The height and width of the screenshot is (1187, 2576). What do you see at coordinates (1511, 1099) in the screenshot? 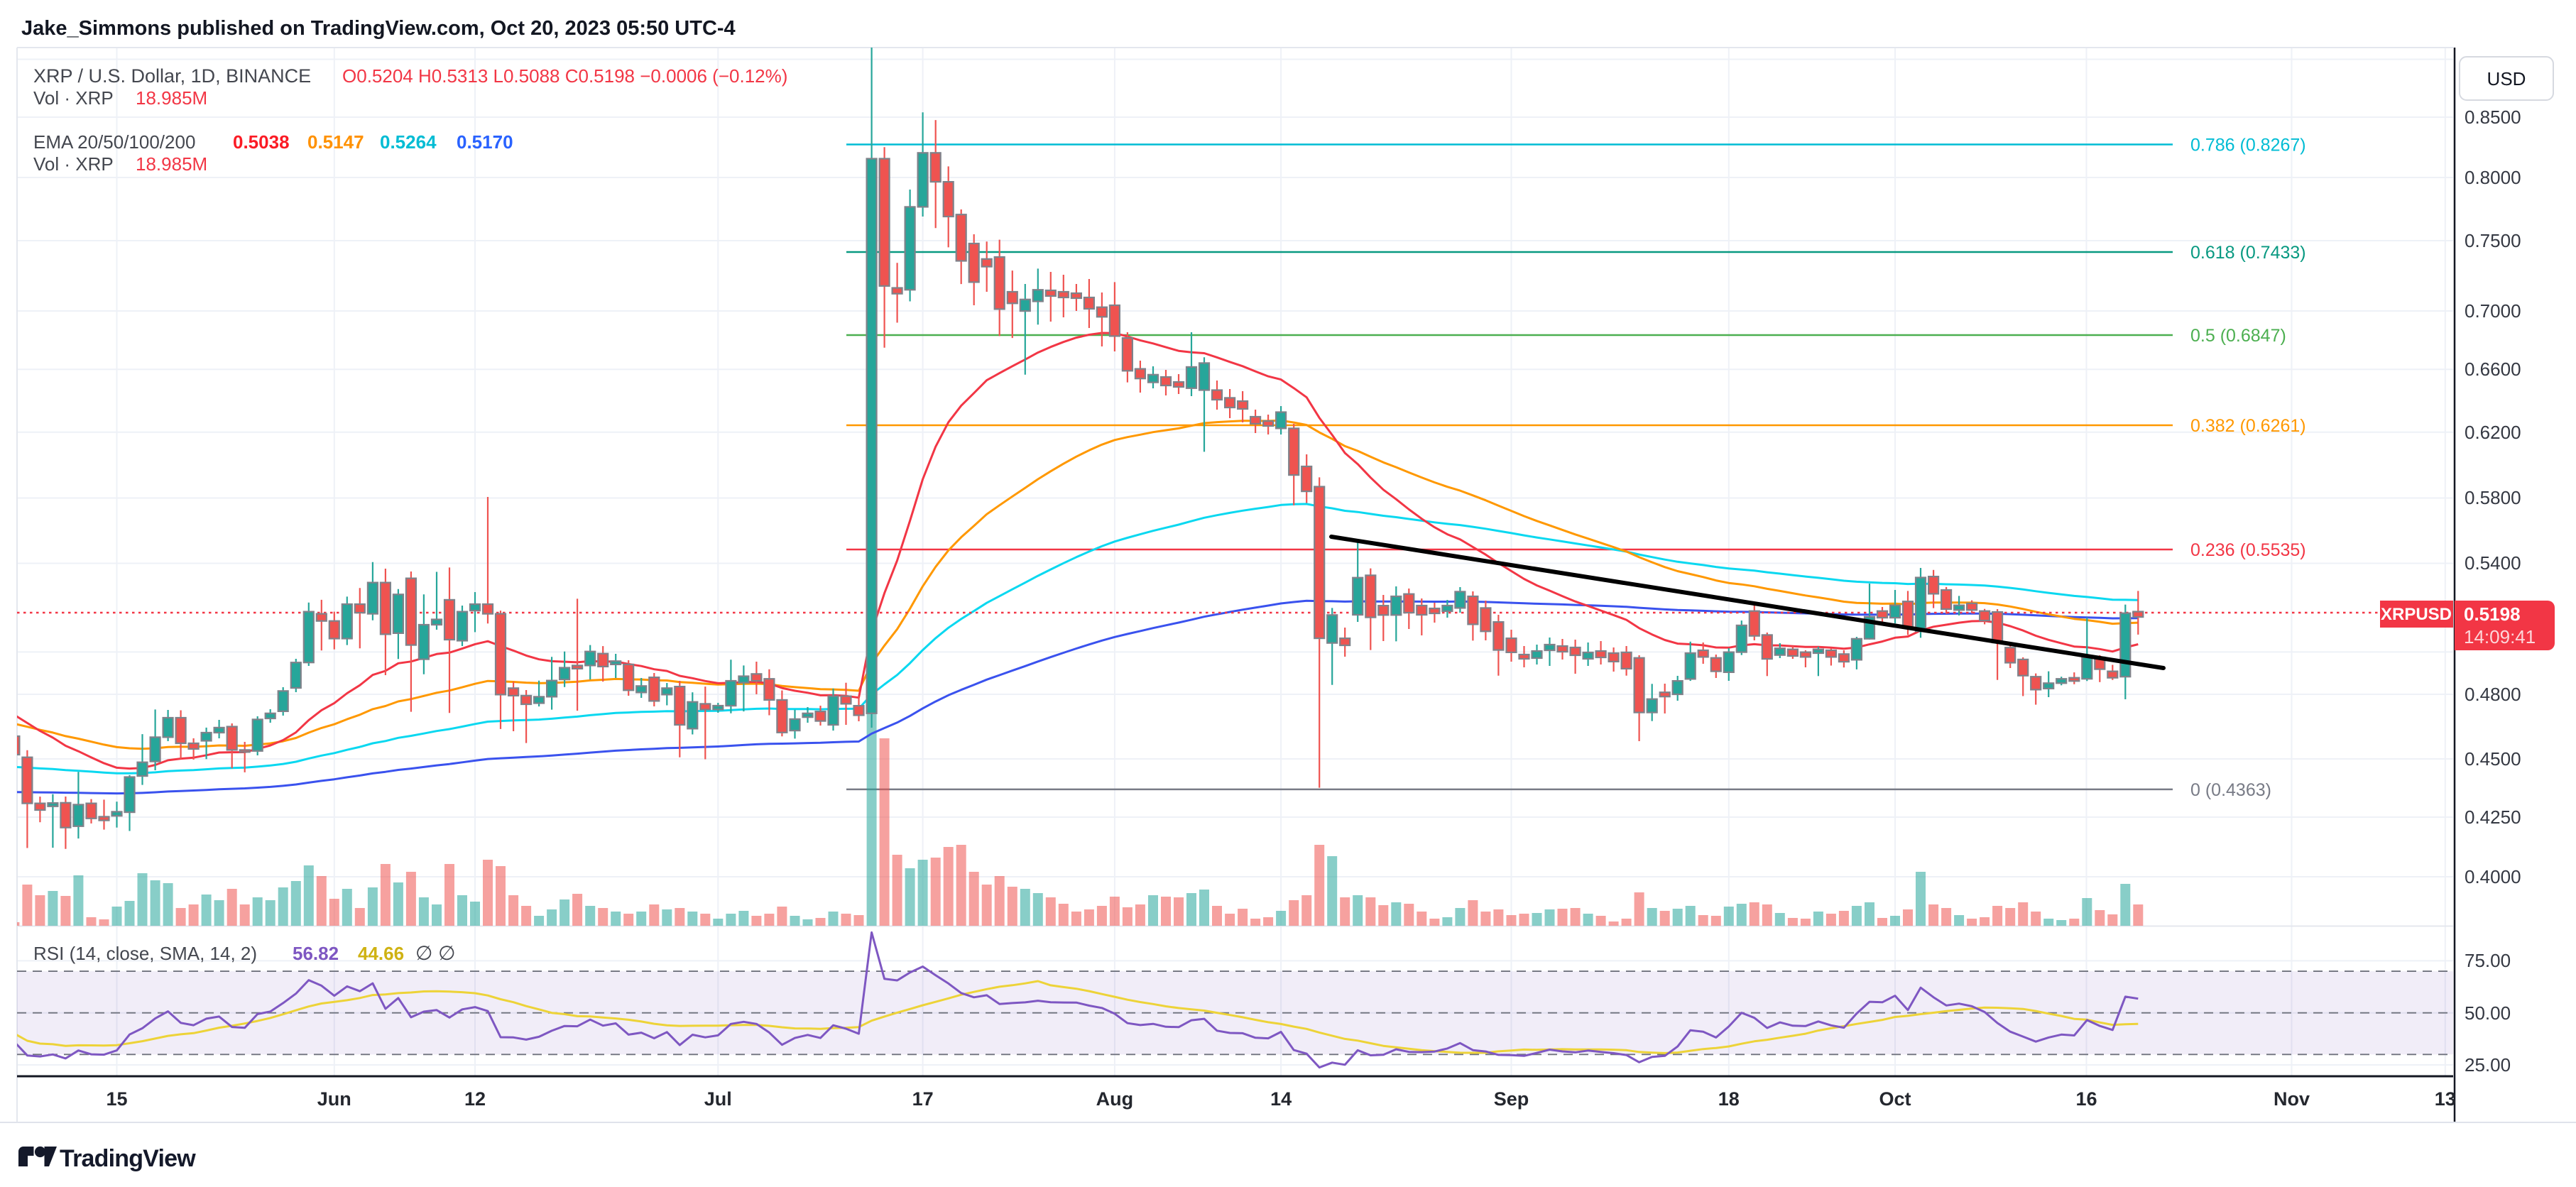
I see `svg-text: Sep` at bounding box center [1511, 1099].